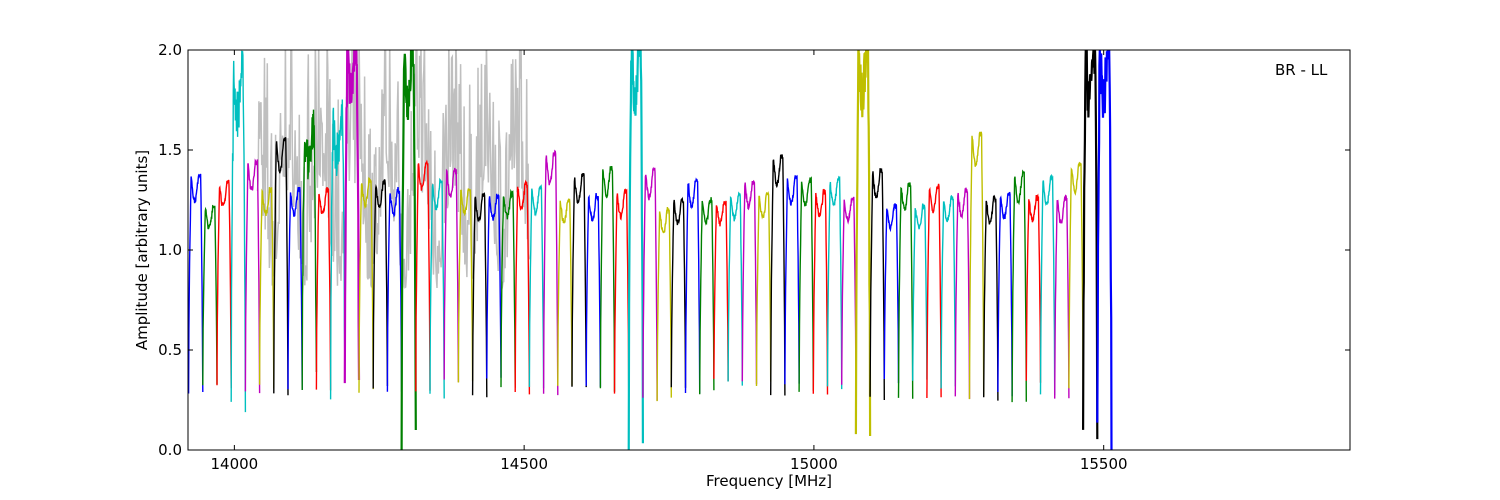 This screenshot has height=500, width=1500. Describe the element at coordinates (235, 464) in the screenshot. I see `x-tick-label: 14000` at that location.